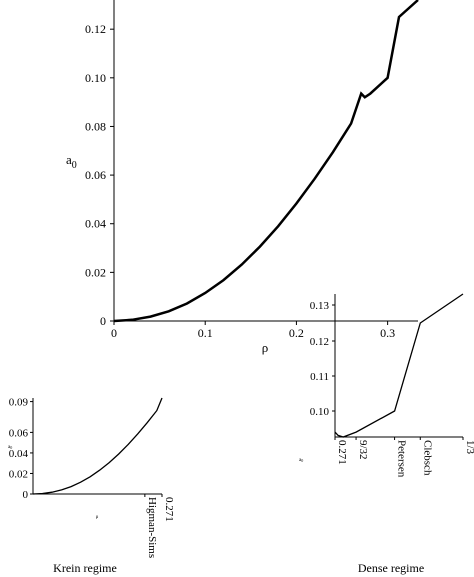  What do you see at coordinates (319, 377) in the screenshot?
I see `dense-ytick-label: 0.11` at bounding box center [319, 377].